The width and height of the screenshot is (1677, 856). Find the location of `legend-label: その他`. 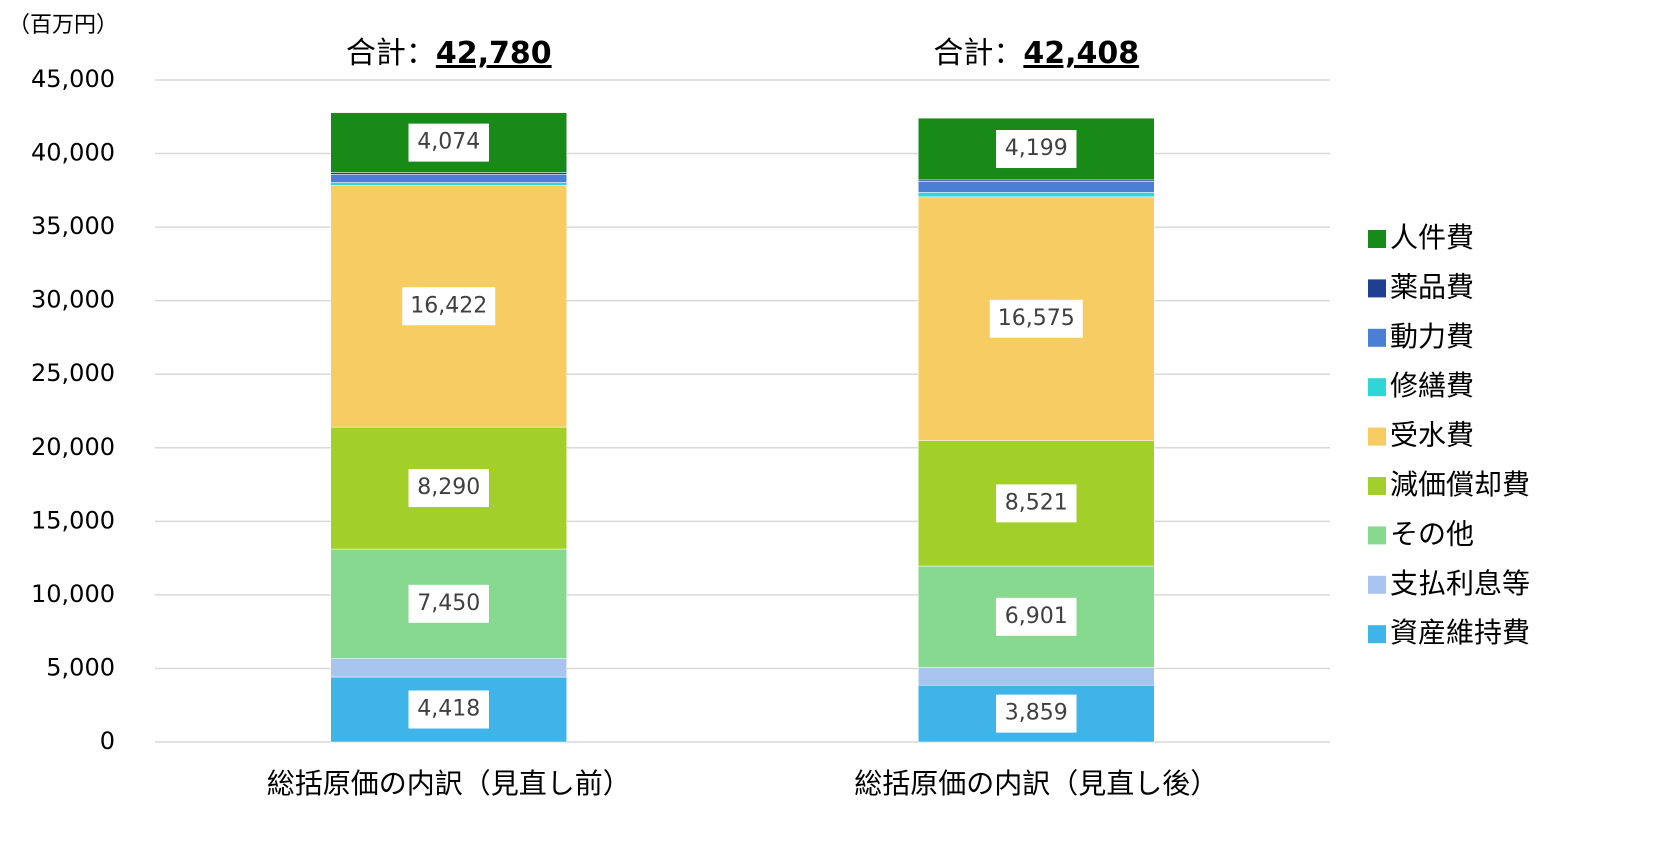

legend-label: その他 is located at coordinates (1432, 533).